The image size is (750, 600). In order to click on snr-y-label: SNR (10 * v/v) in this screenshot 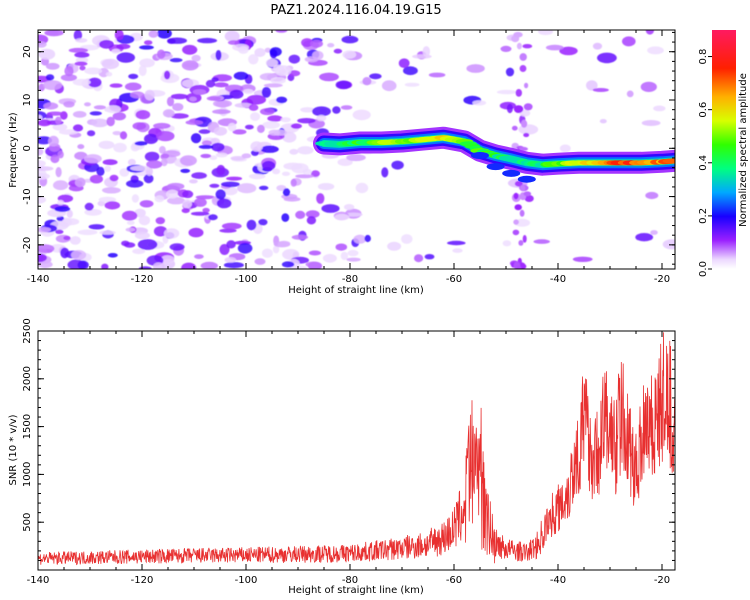, I will do `click(13, 449)`.